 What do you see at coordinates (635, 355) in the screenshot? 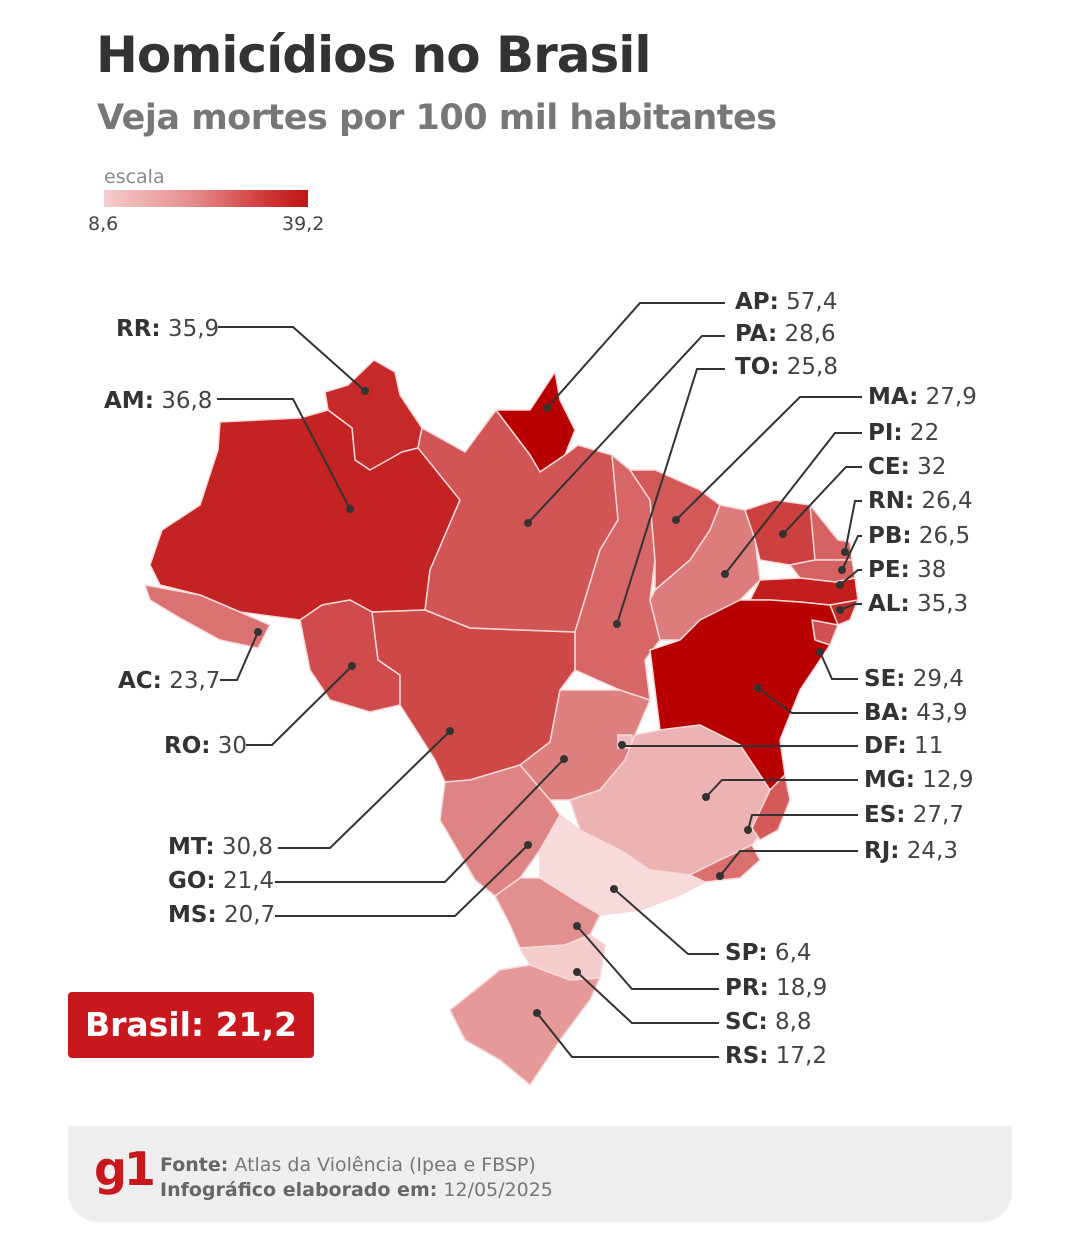
I see `leader-line-ap` at bounding box center [635, 355].